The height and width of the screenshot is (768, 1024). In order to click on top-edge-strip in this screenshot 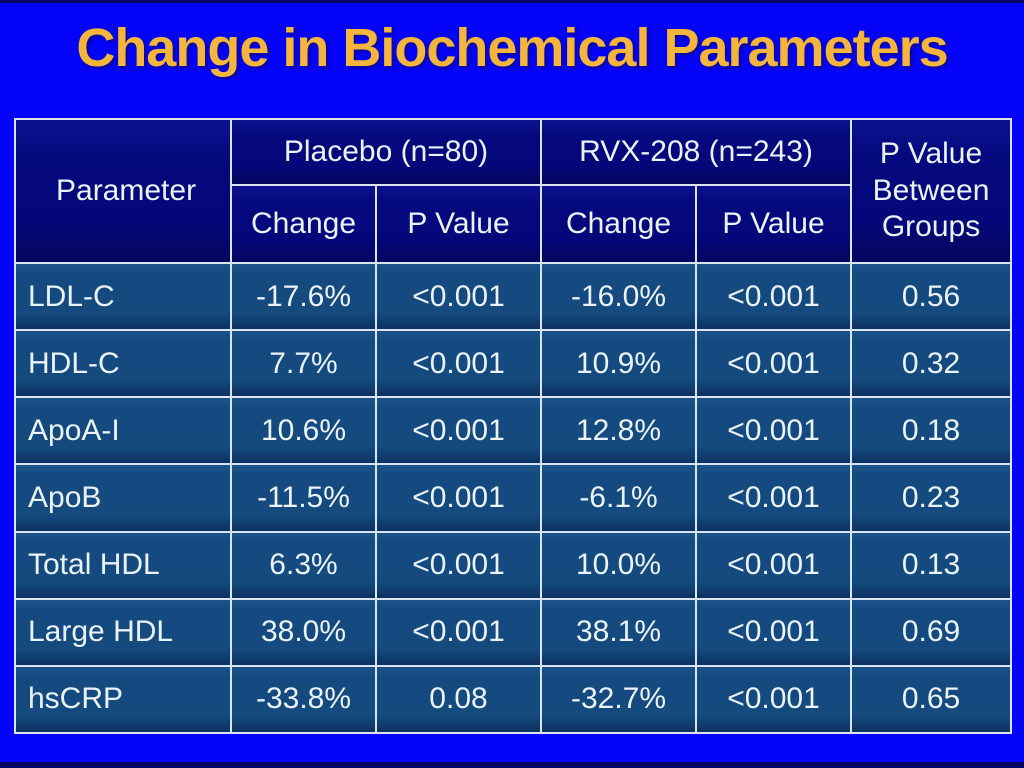, I will do `click(512, 1)`.